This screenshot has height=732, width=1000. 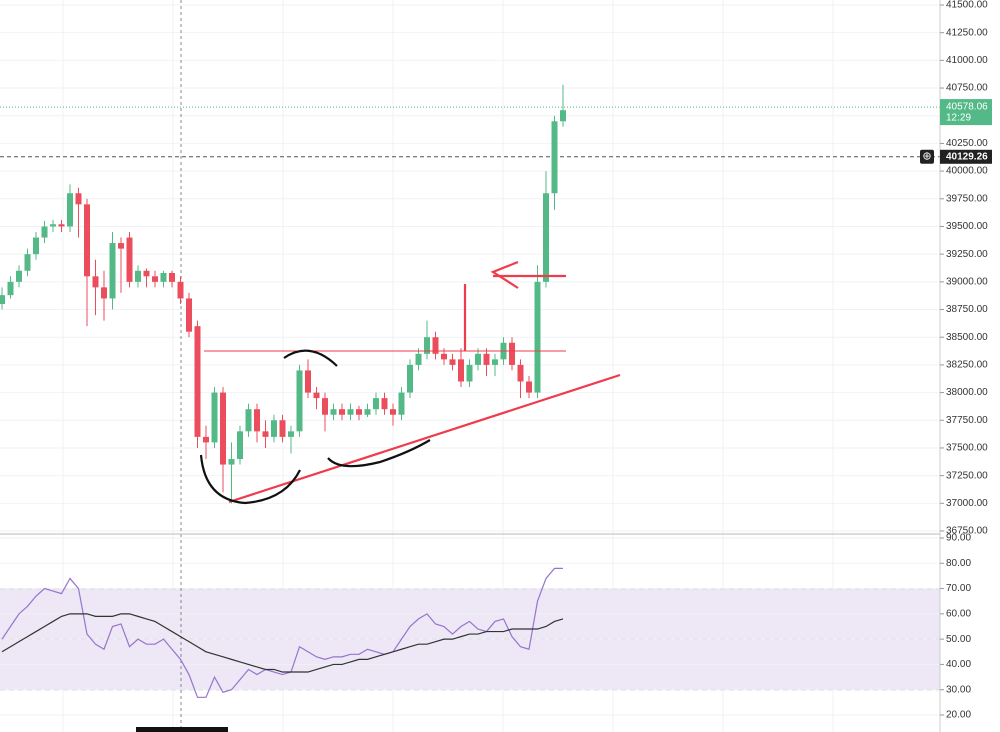 I want to click on drawings, so click(x=410, y=382).